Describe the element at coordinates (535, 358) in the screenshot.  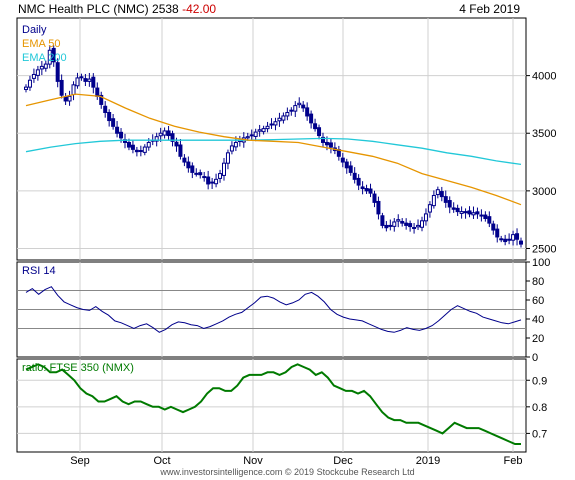
I see `rsi-tick-label: 0` at that location.